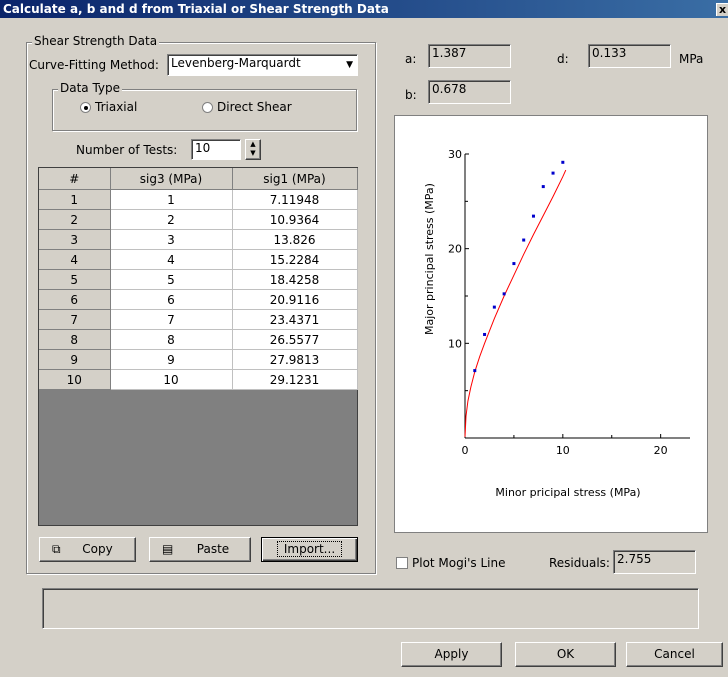 This screenshot has height=677, width=728. Describe the element at coordinates (563, 59) in the screenshot. I see `d-label: d:` at that location.